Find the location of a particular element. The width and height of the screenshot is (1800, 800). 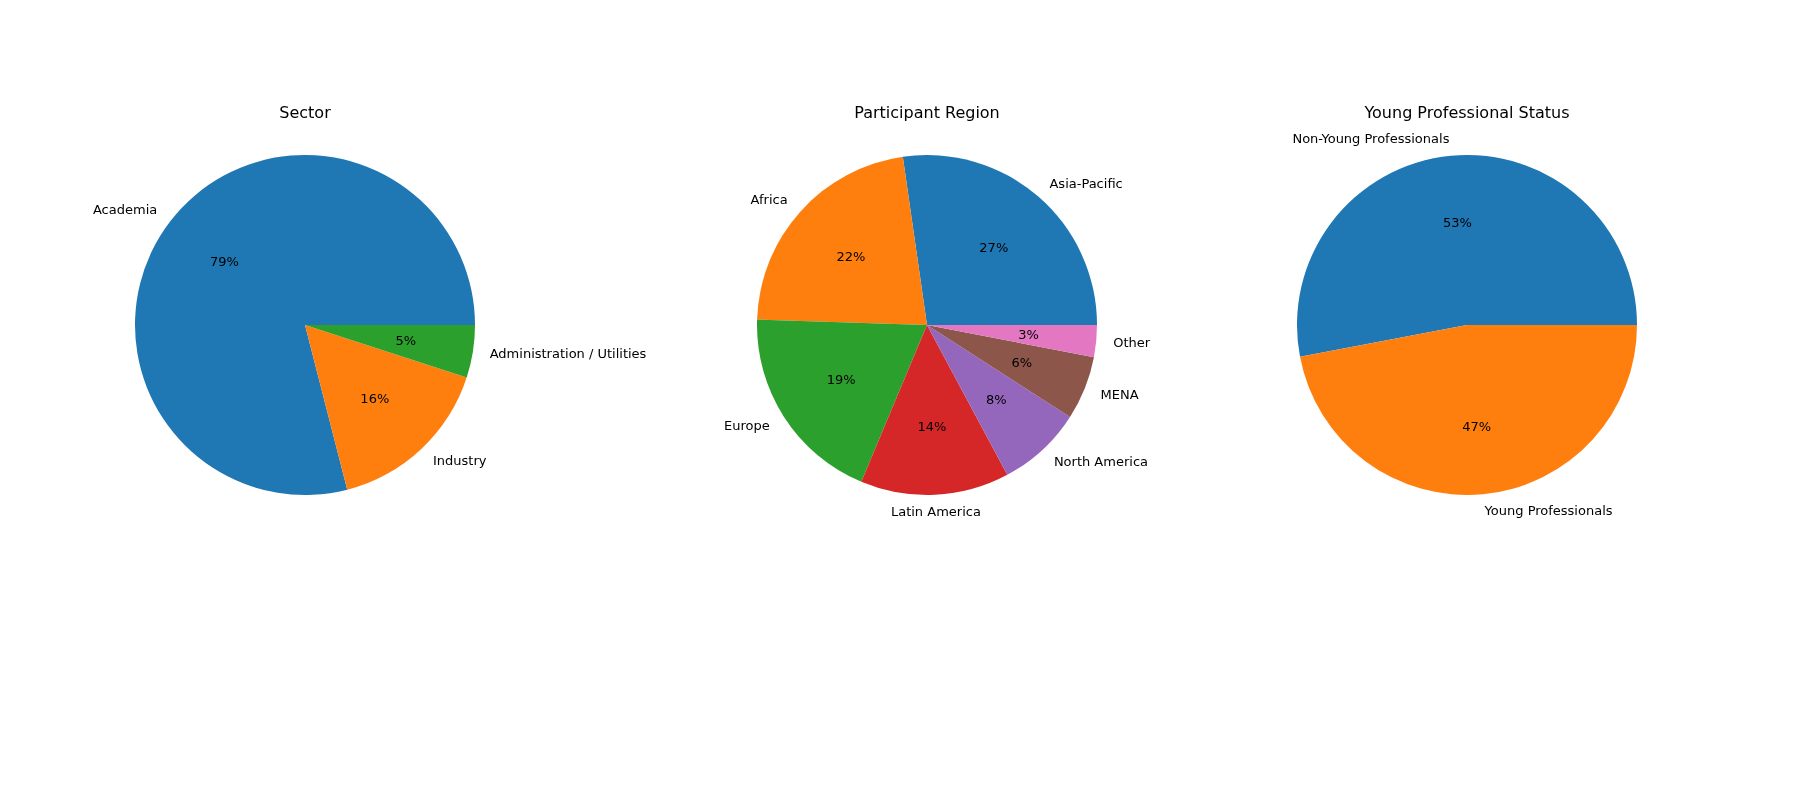

slice-label: Africa is located at coordinates (769, 200).